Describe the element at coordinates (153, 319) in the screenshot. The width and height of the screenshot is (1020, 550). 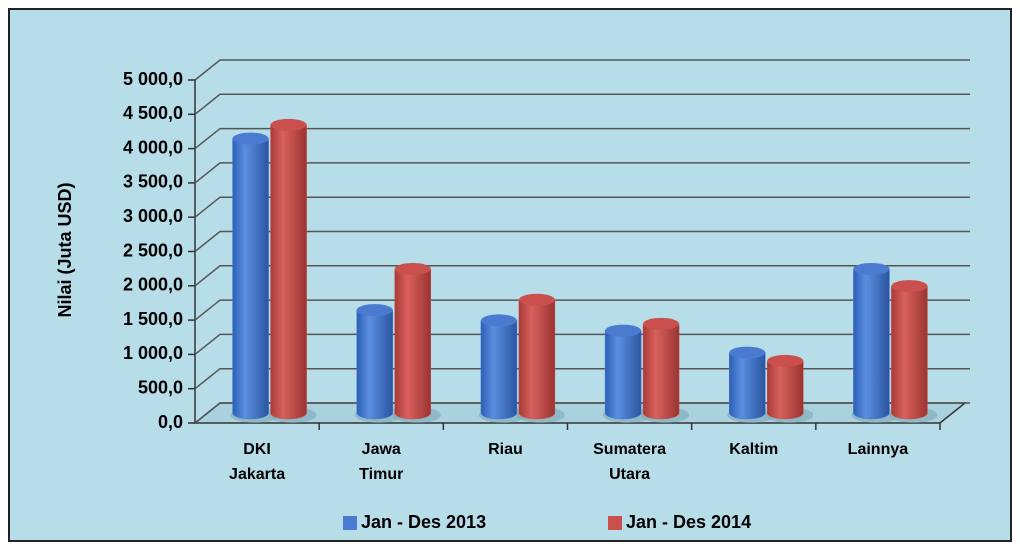
I see `y-tick-label: 1 500,0` at that location.